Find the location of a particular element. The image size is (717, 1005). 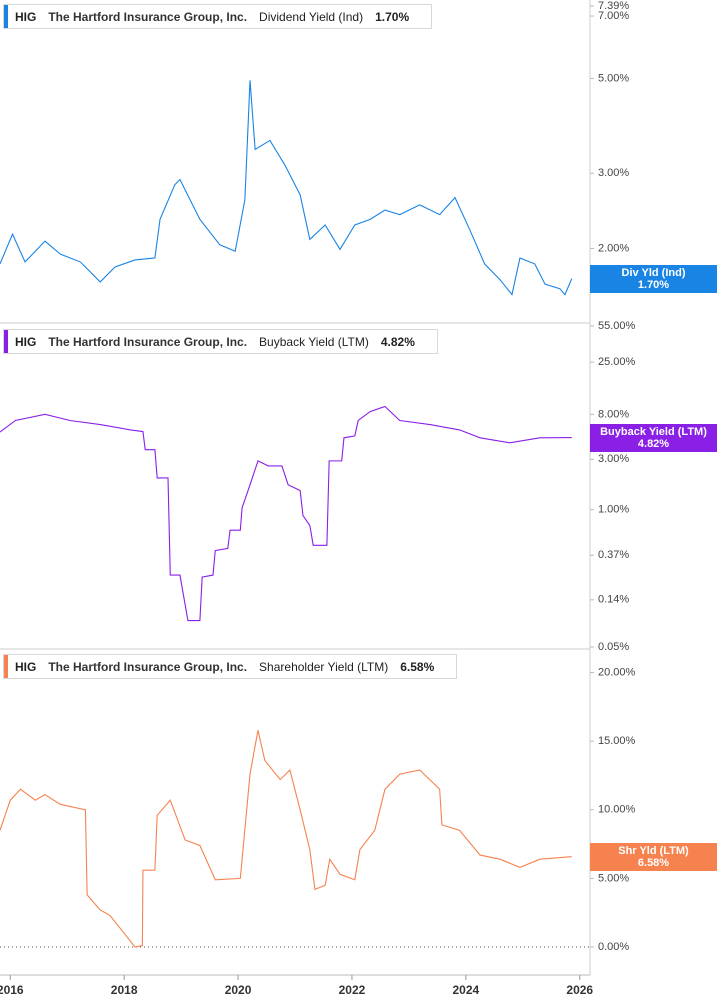

value-badge: Shr Yld (LTM) 6.58% is located at coordinates (653, 856).